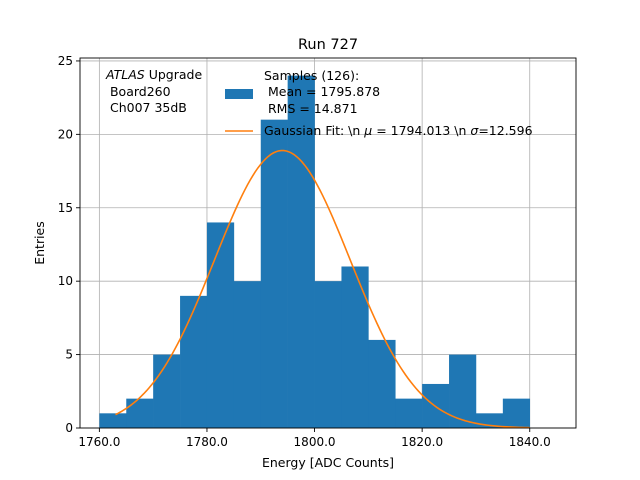 The width and height of the screenshot is (640, 480). What do you see at coordinates (322, 91) in the screenshot?
I see `legend-samples-line-2: Mean = 1795.878` at bounding box center [322, 91].